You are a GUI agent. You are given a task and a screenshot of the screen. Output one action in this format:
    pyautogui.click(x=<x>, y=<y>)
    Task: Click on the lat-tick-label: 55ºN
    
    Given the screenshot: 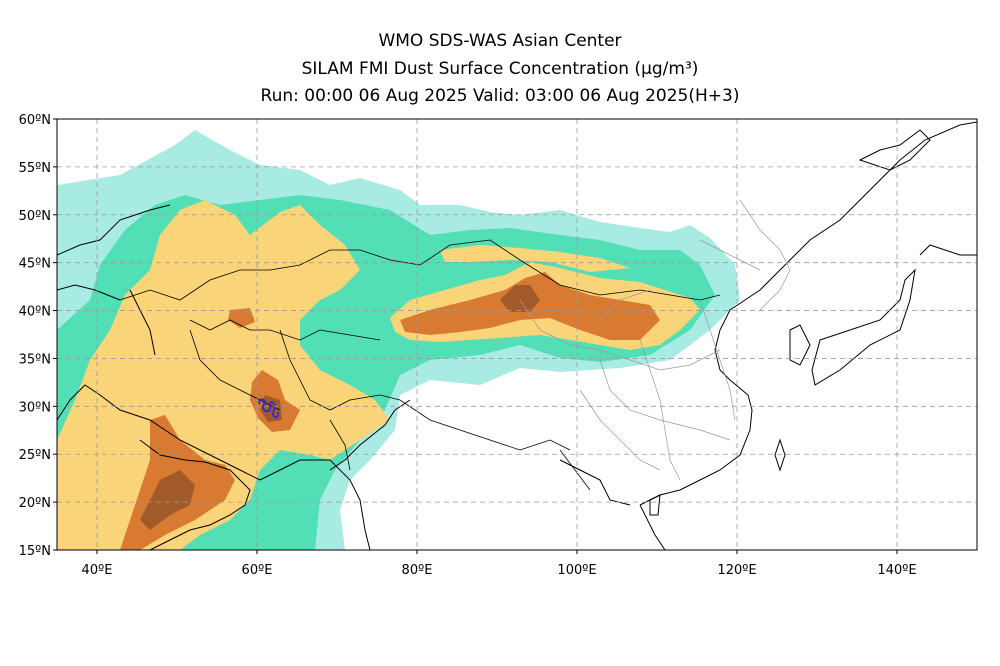 What is the action you would take?
    pyautogui.click(x=35, y=168)
    